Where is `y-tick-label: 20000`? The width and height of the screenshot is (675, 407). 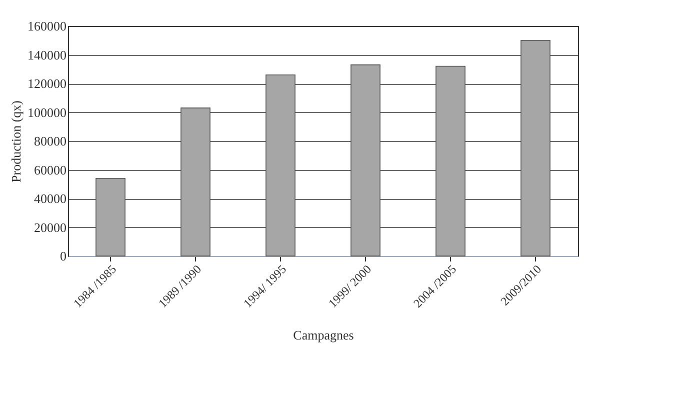 y-tick-label: 20000 is located at coordinates (50, 227).